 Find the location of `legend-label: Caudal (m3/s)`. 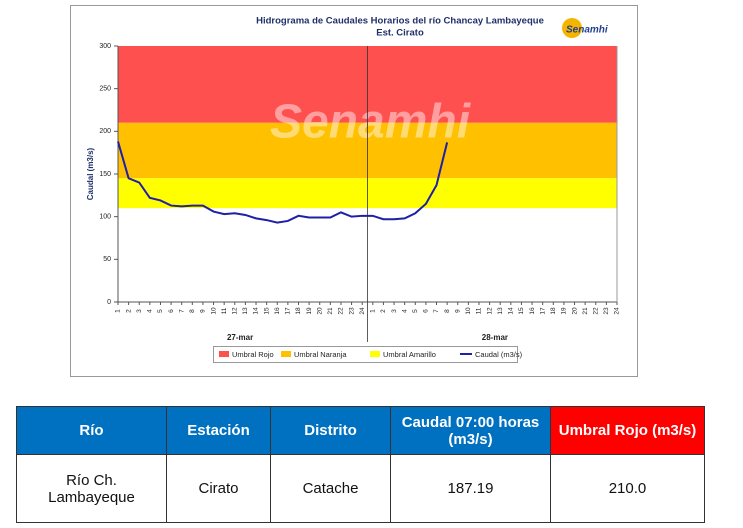

legend-label: Caudal (m3/s) is located at coordinates (499, 354).